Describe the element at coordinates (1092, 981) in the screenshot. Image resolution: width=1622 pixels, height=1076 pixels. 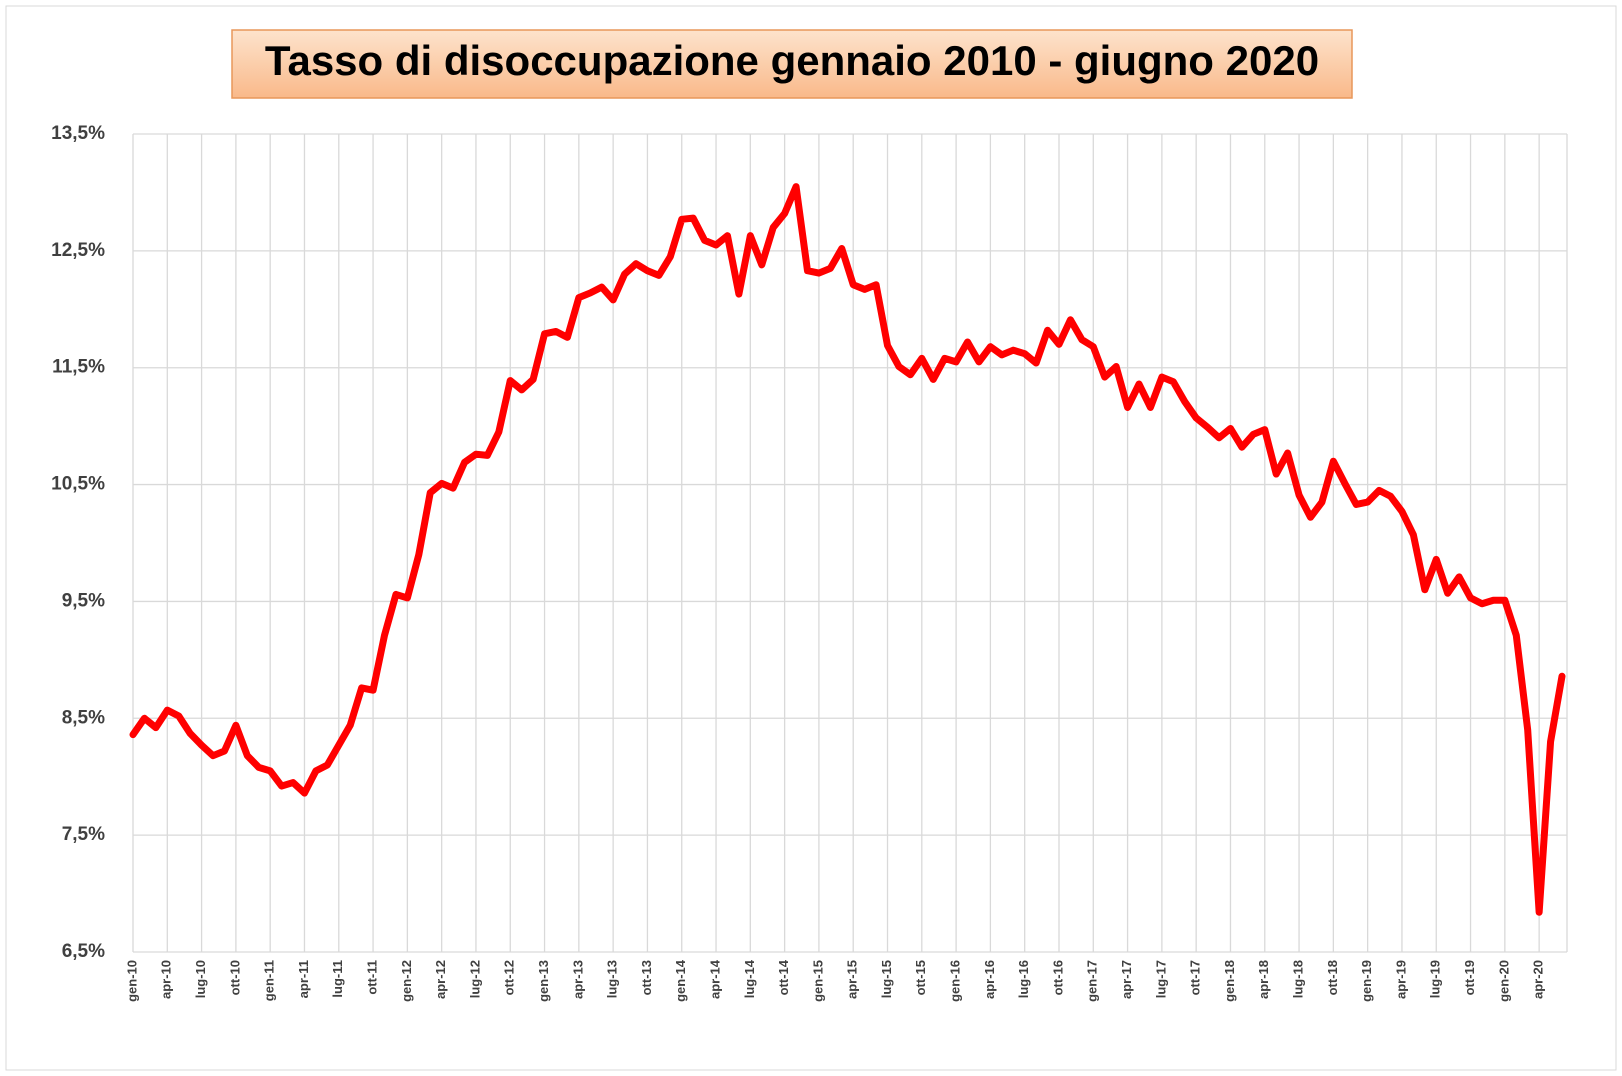
I see `x-tick-label: gen-17` at that location.